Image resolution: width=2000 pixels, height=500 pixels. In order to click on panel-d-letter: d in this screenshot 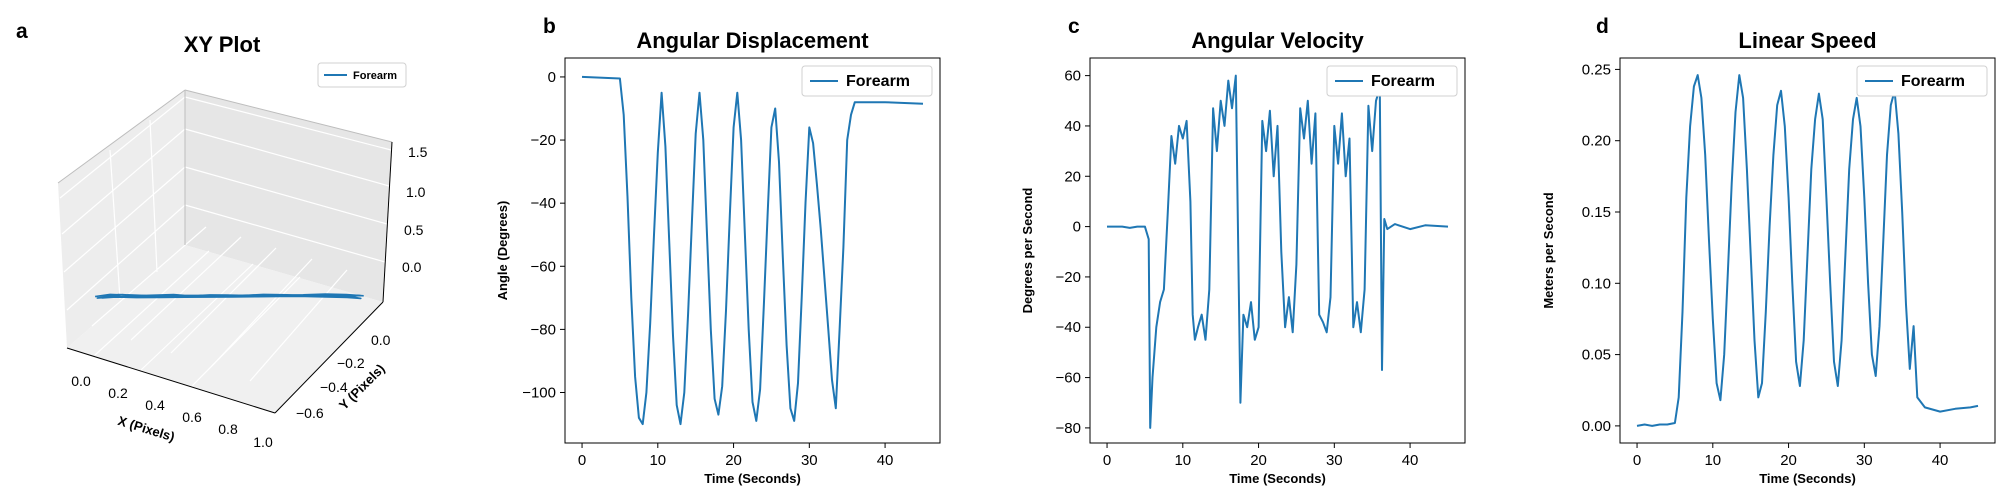, I will do `click(1602, 26)`.